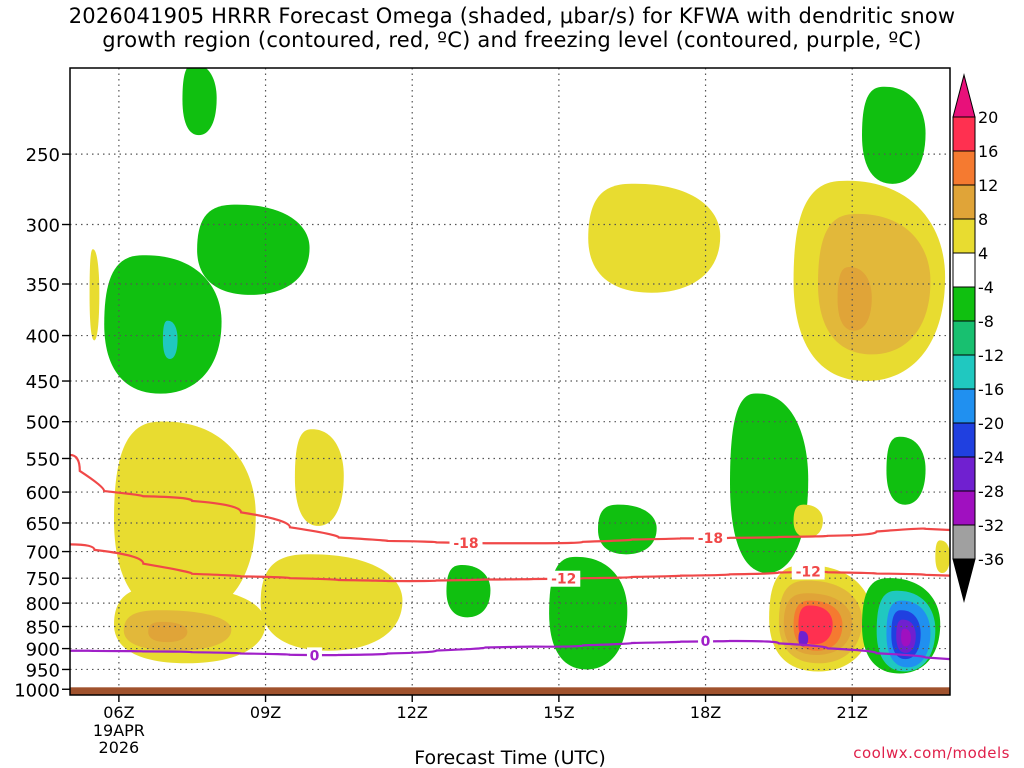 This screenshot has width=1024, height=768. Describe the element at coordinates (43, 553) in the screenshot. I see `y-tick-label-700: 700` at that location.